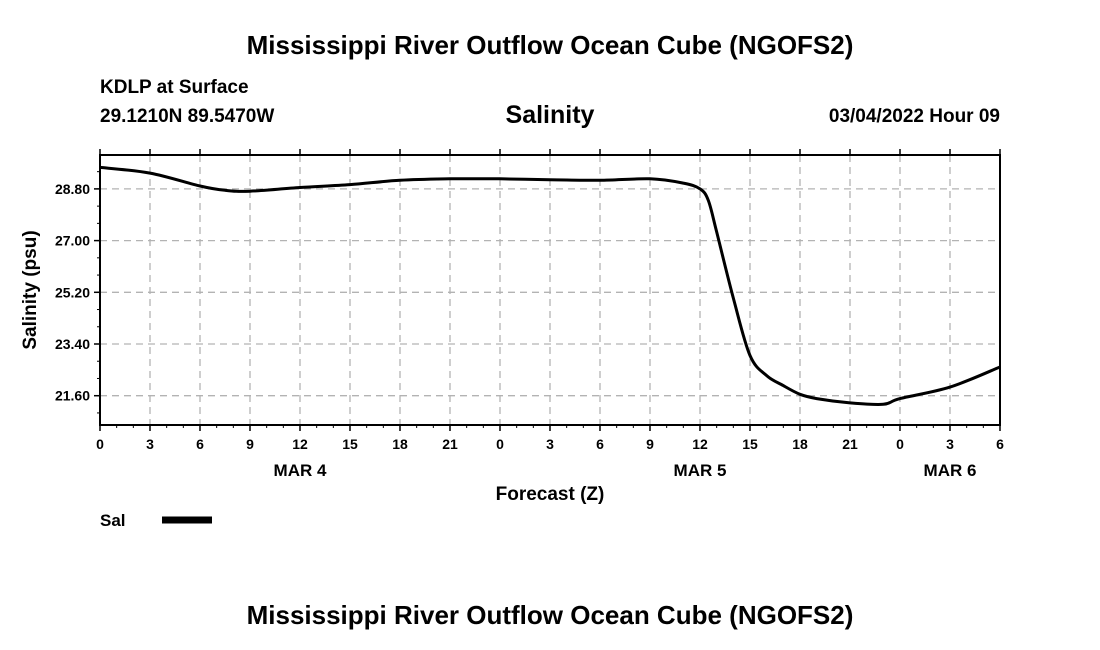  I want to click on station-label: KDLP at Surface, so click(174, 87).